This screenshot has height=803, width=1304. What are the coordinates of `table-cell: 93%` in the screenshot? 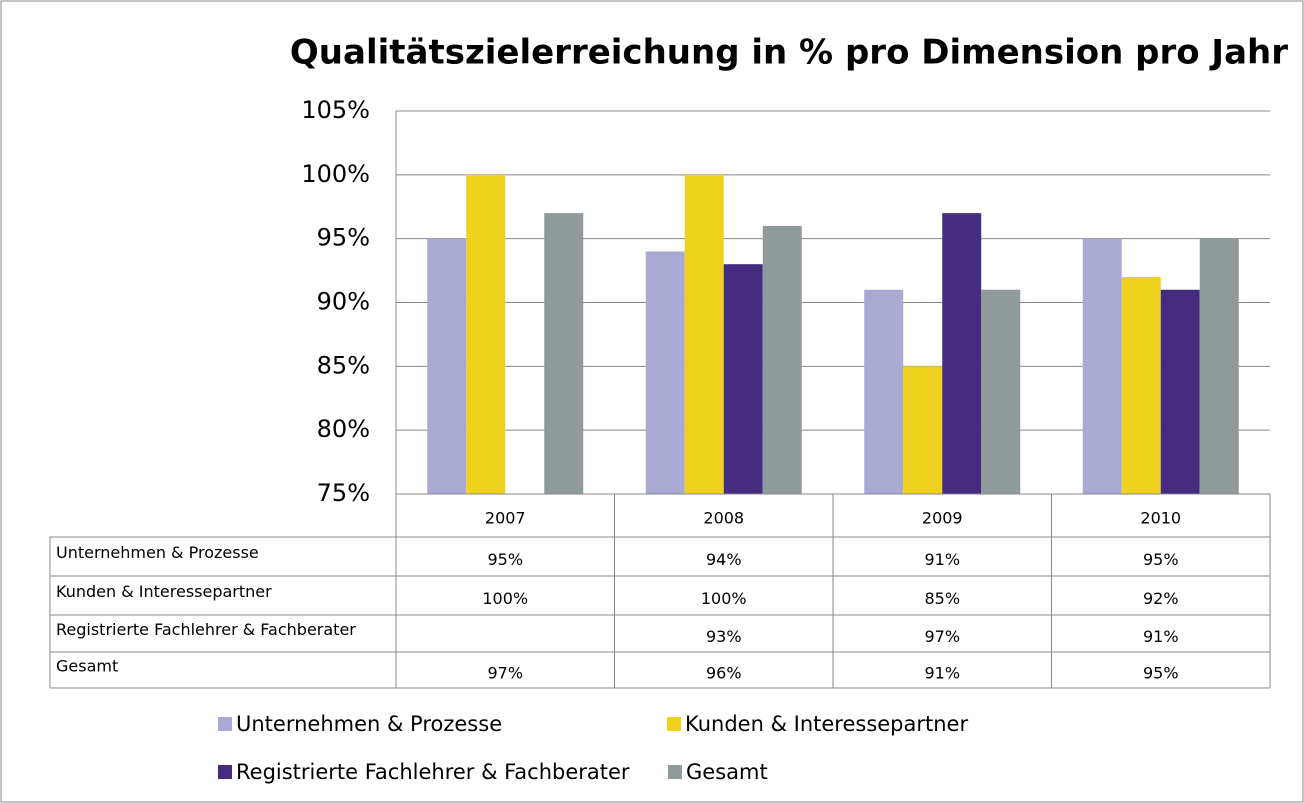 It's located at (724, 636).